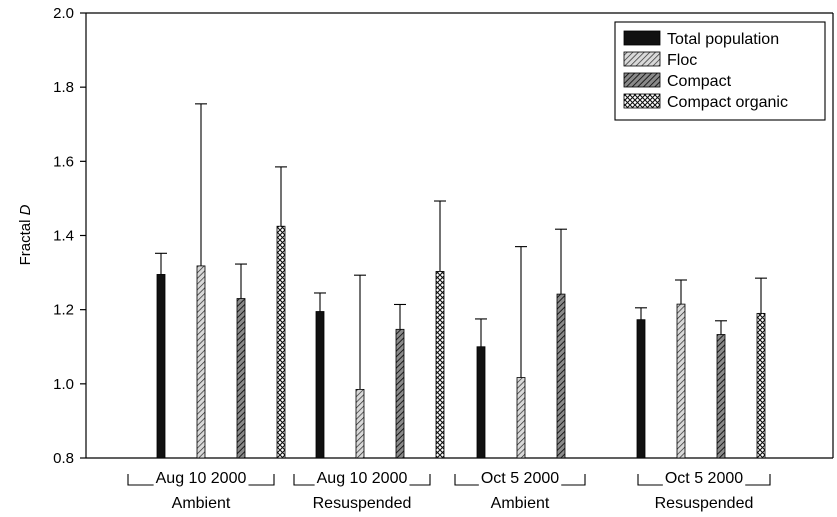  I want to click on legend-label: Total population, so click(723, 39).